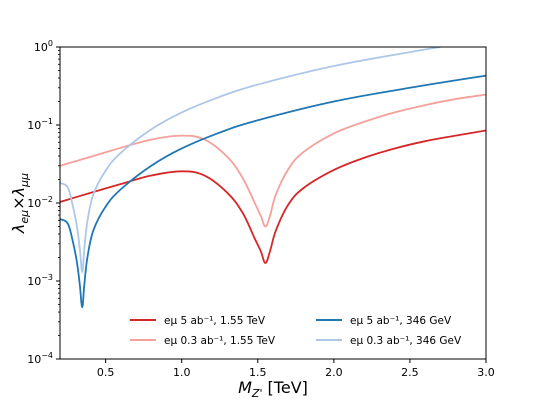  Describe the element at coordinates (406, 341) in the screenshot. I see `legend-label: eμ 0.3 ab⁻¹, 346 GeV` at that location.